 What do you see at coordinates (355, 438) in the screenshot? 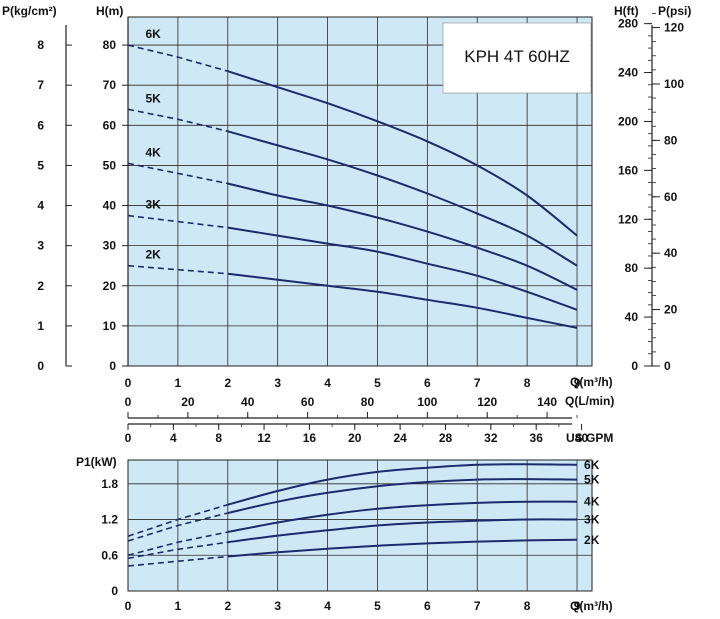
I see `gpm-tick-label: 20` at bounding box center [355, 438].